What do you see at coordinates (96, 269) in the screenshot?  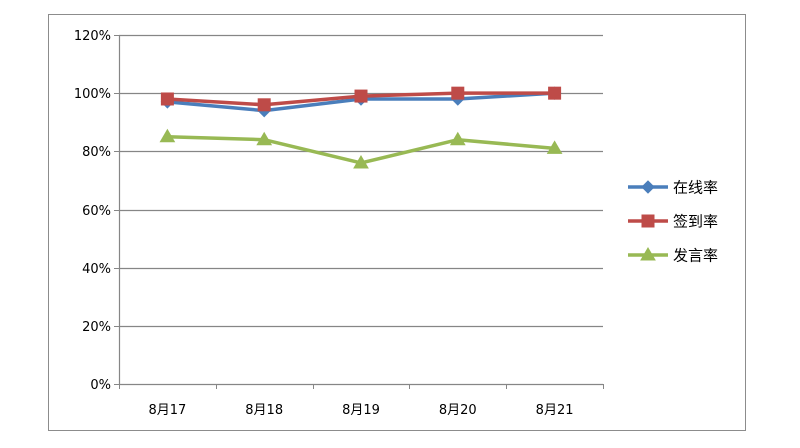 I see `y-tick-label: 40%` at bounding box center [96, 269].